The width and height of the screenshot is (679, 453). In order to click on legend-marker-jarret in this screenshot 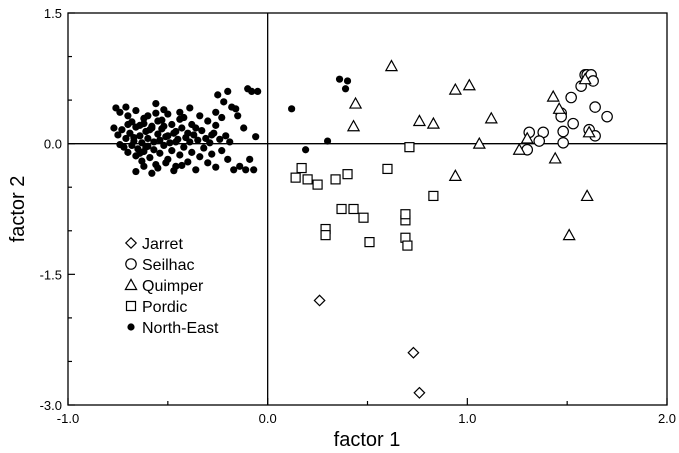, I will do `click(131, 243)`.